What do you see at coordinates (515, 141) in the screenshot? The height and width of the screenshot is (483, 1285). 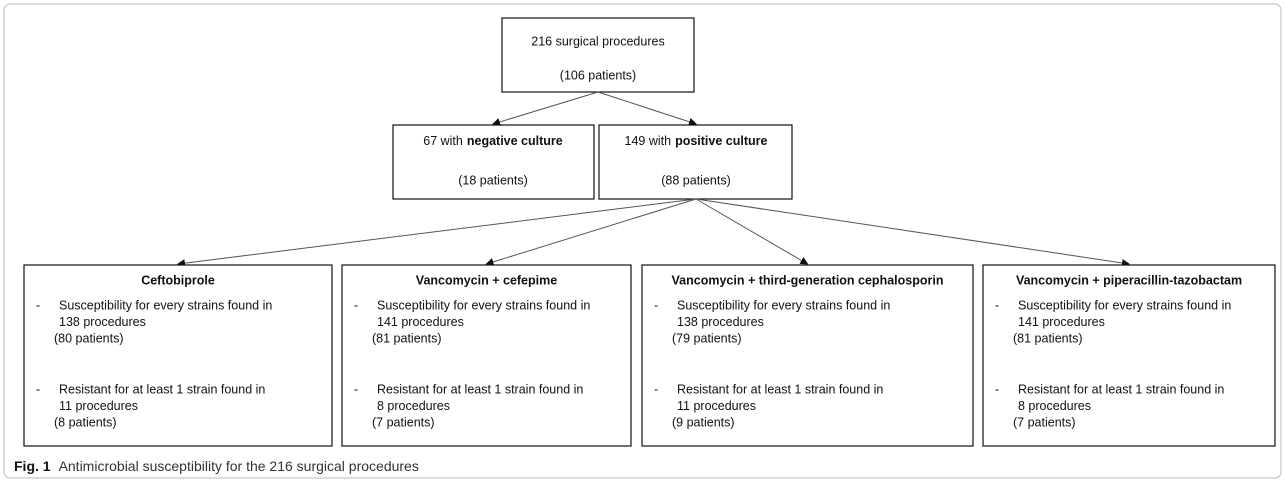 I see `negative-emphasis: negative culture` at bounding box center [515, 141].